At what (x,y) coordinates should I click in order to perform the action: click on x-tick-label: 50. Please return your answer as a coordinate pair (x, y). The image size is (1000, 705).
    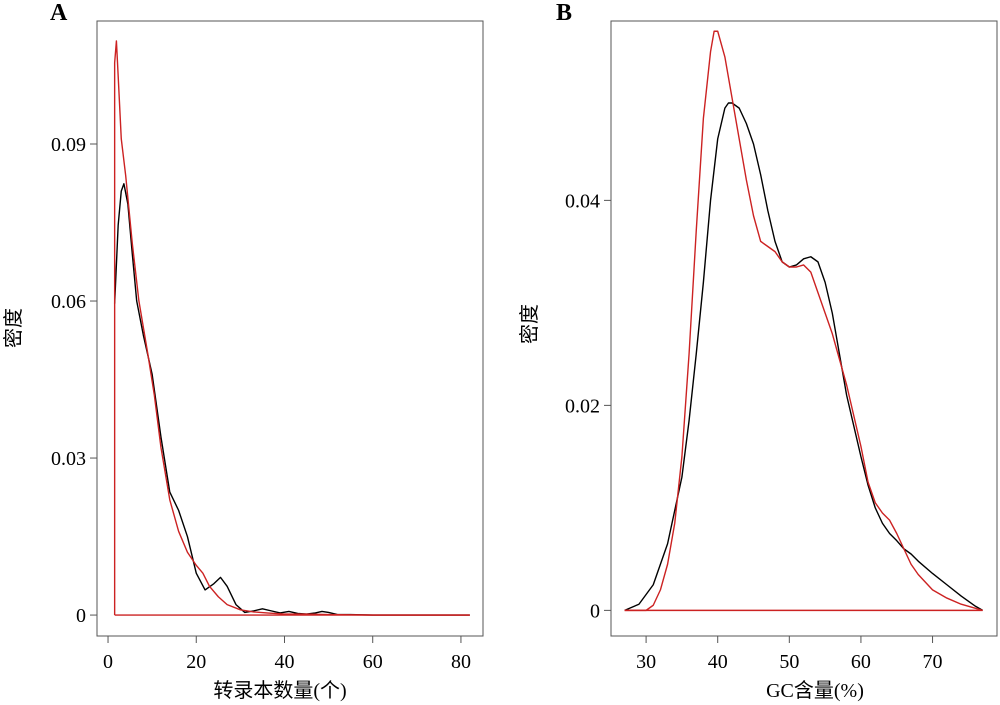
    Looking at the image, I should click on (789, 662).